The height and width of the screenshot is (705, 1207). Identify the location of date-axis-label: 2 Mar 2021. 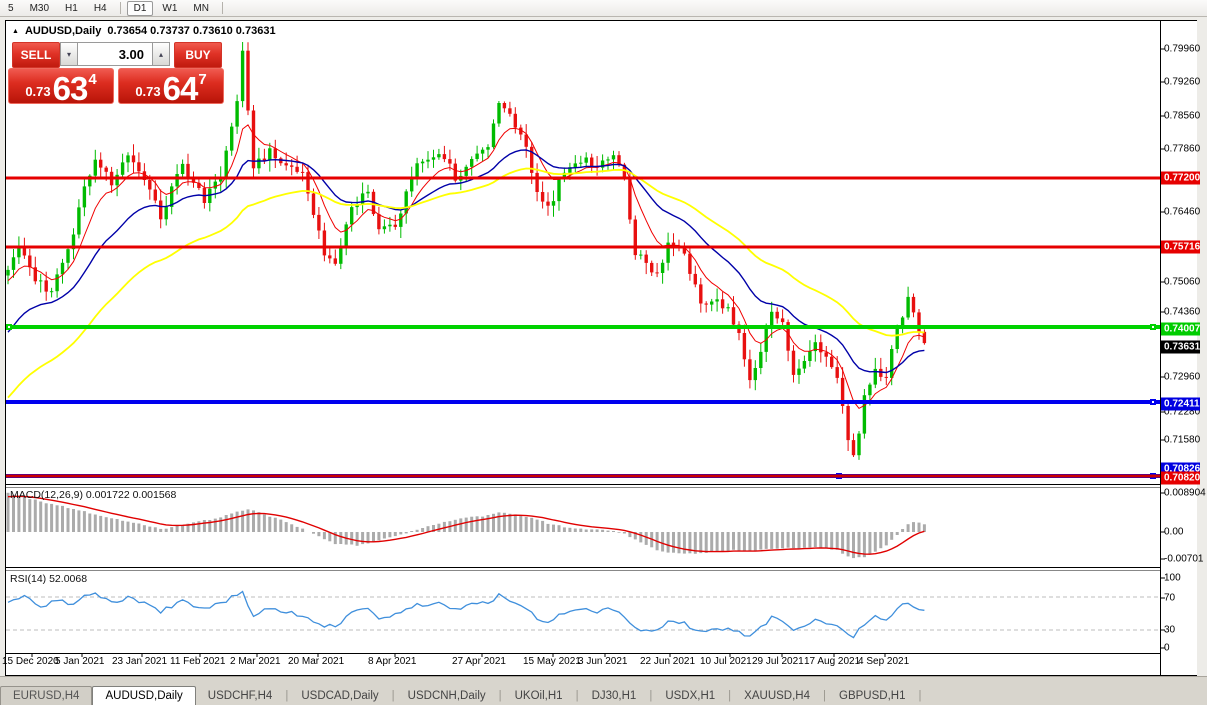
(255, 661).